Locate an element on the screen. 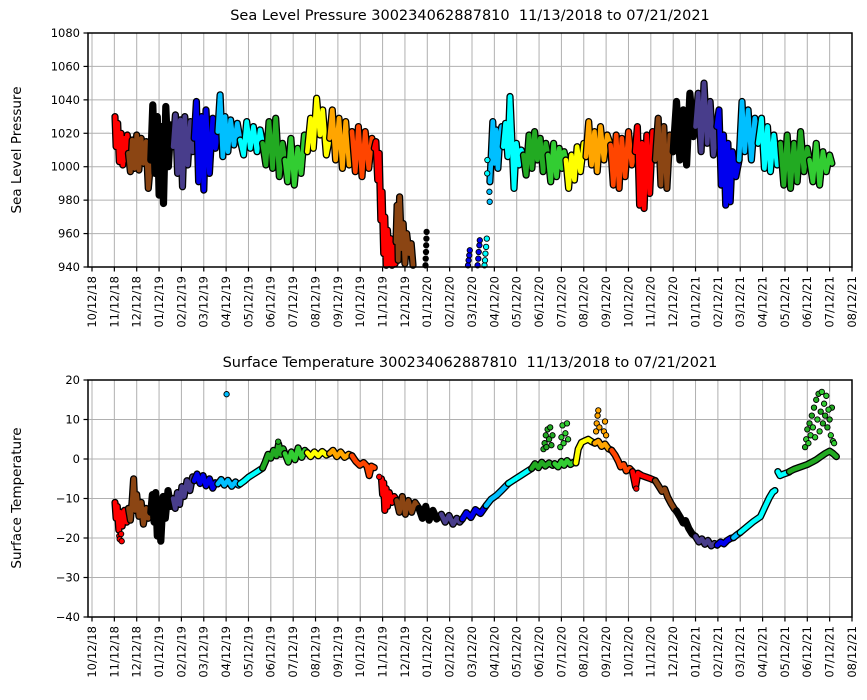 Image resolution: width=867 pixels, height=700 pixels. pressure-y-axis-label: Sea Level Pressure is located at coordinates (17, 150).